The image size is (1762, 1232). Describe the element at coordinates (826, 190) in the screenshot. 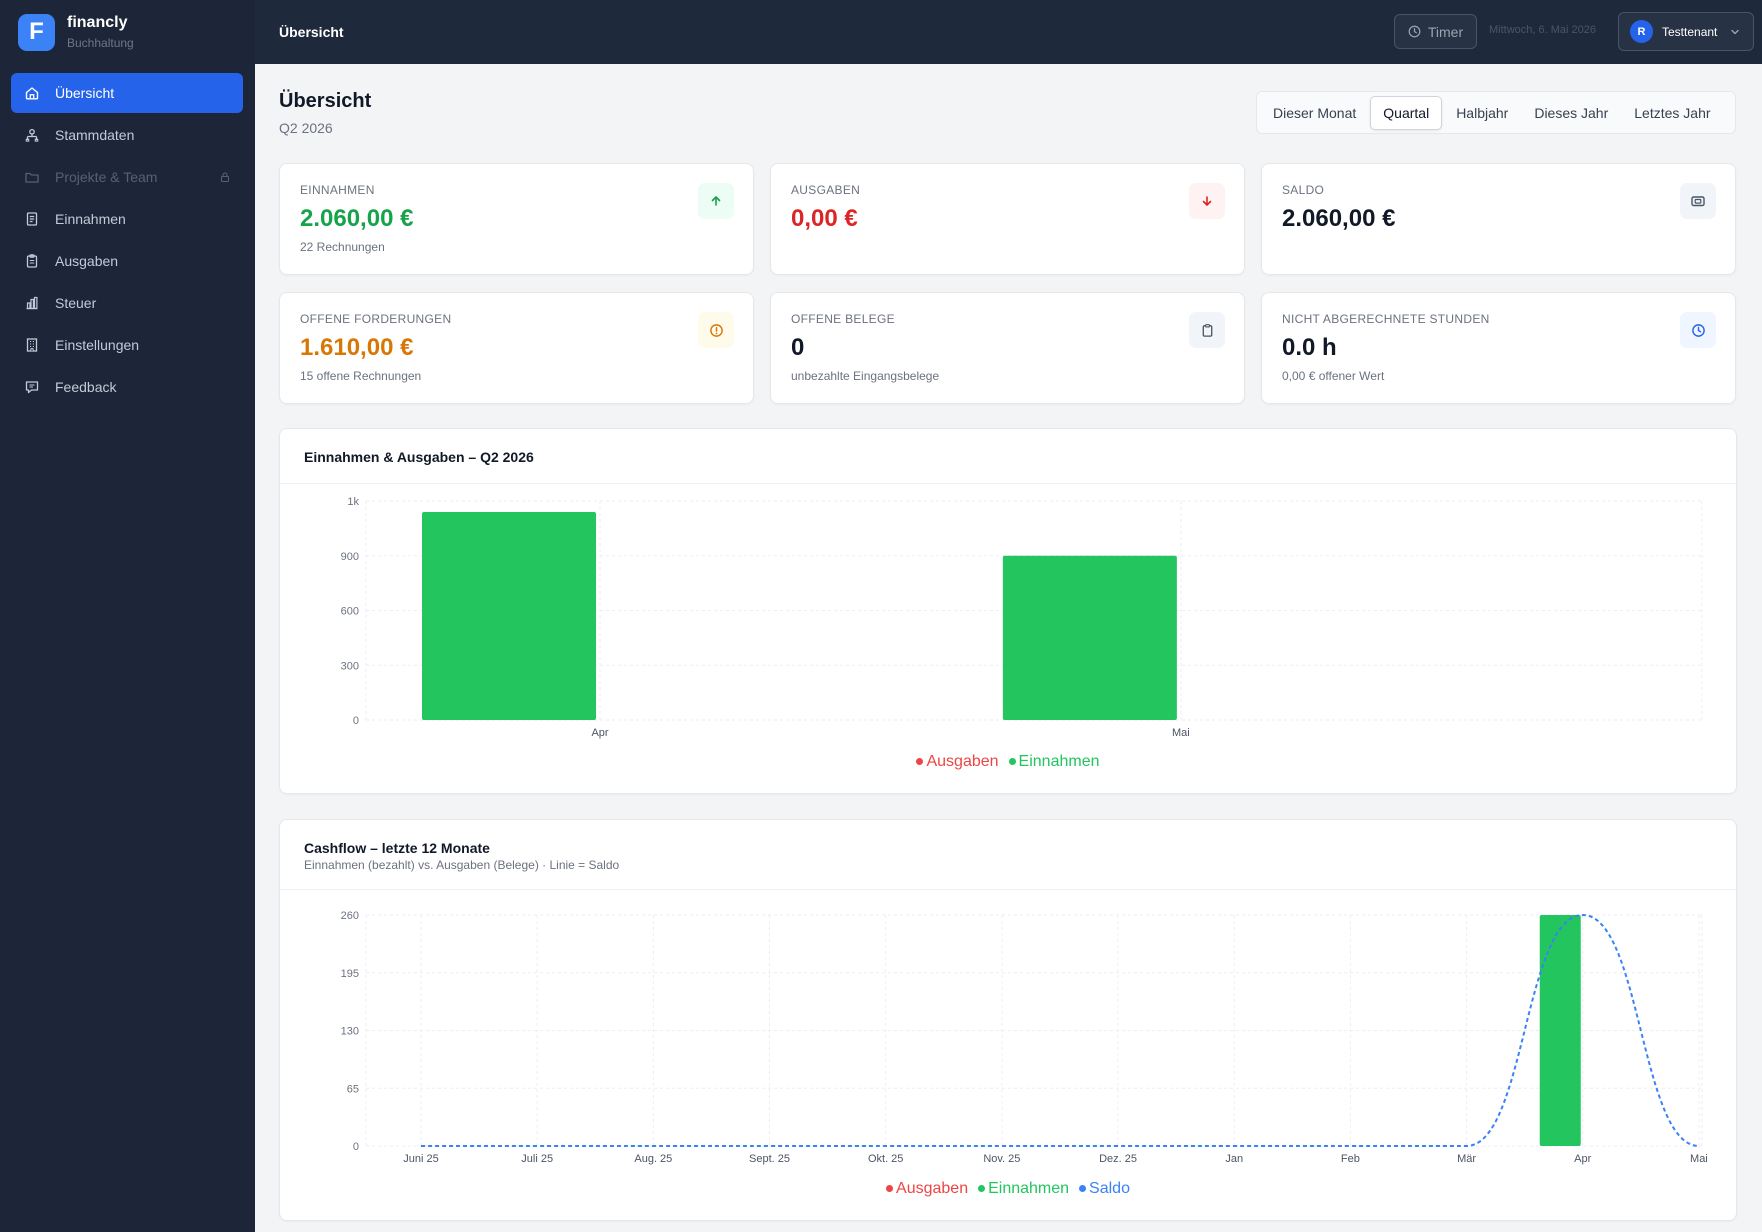

I see `kpi-label: AUSGABEN` at that location.